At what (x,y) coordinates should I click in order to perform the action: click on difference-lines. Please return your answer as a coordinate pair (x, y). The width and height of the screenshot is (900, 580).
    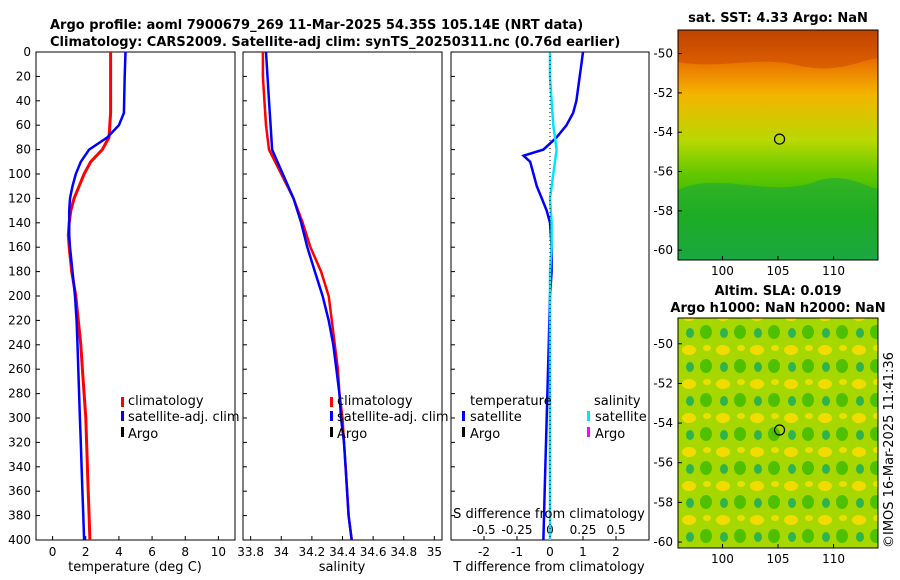
    Looking at the image, I should click on (553, 296).